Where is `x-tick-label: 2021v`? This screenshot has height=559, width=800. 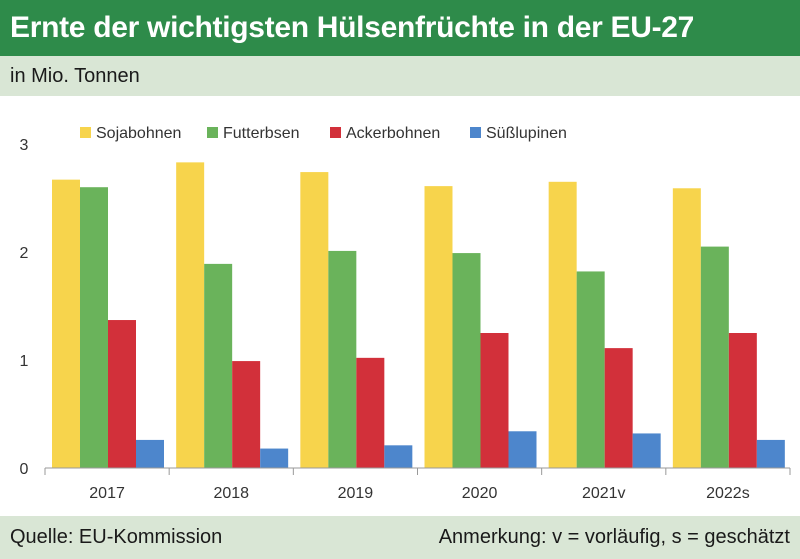
x-tick-label: 2021v is located at coordinates (604, 493).